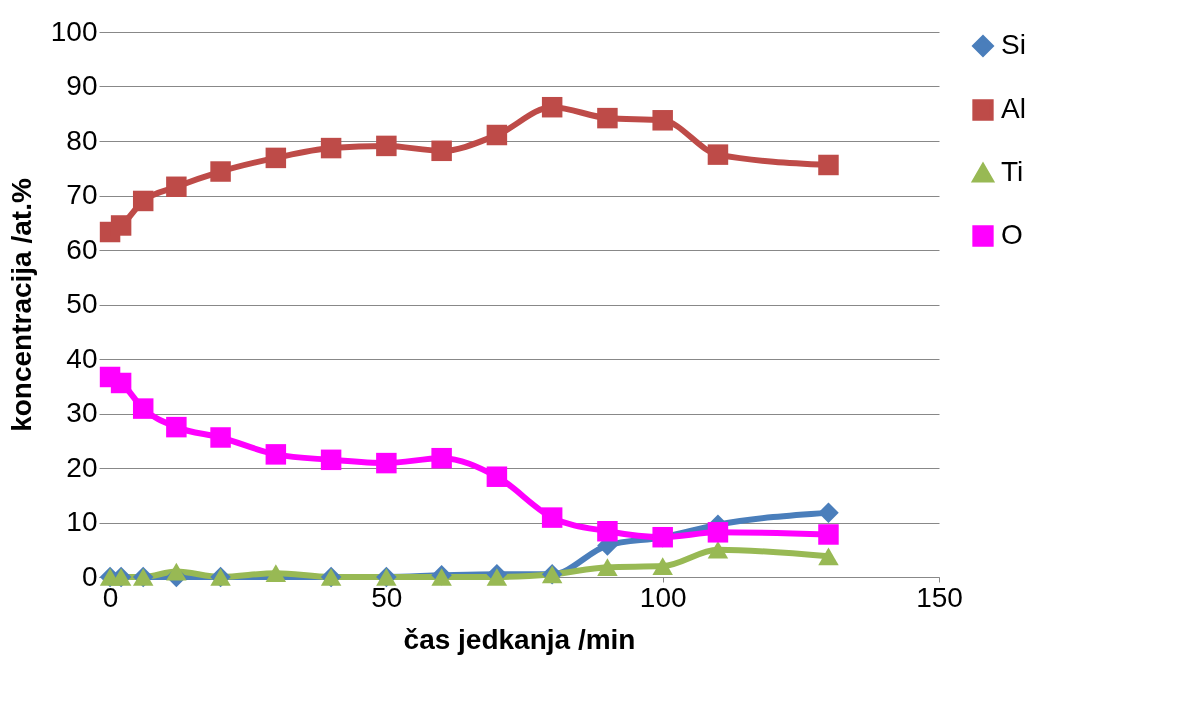 The width and height of the screenshot is (1195, 715). What do you see at coordinates (110, 597) in the screenshot?
I see `x-tick-label: 0` at bounding box center [110, 597].